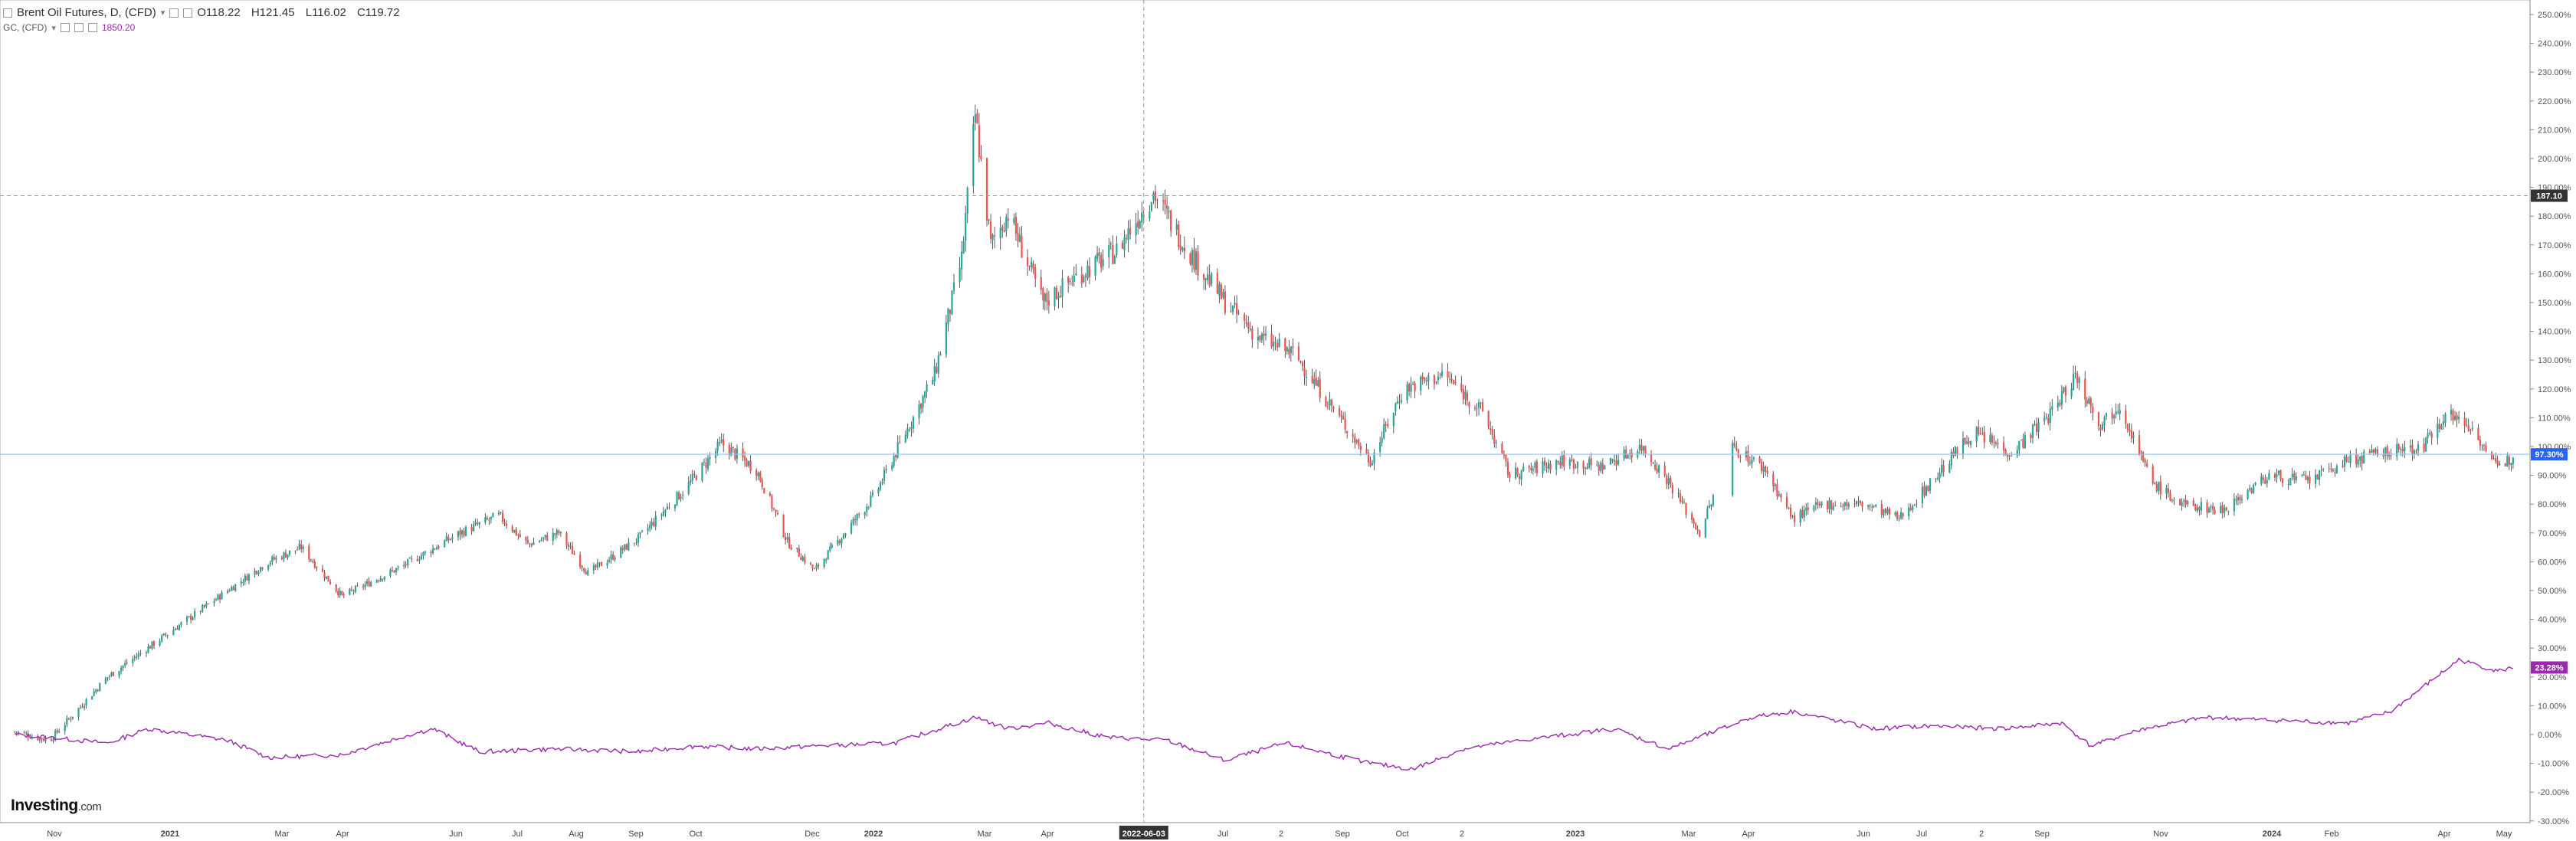 Image resolution: width=2576 pixels, height=841 pixels. Describe the element at coordinates (25, 27) in the screenshot. I see `compare-symbol: GC, (CFD)` at that location.